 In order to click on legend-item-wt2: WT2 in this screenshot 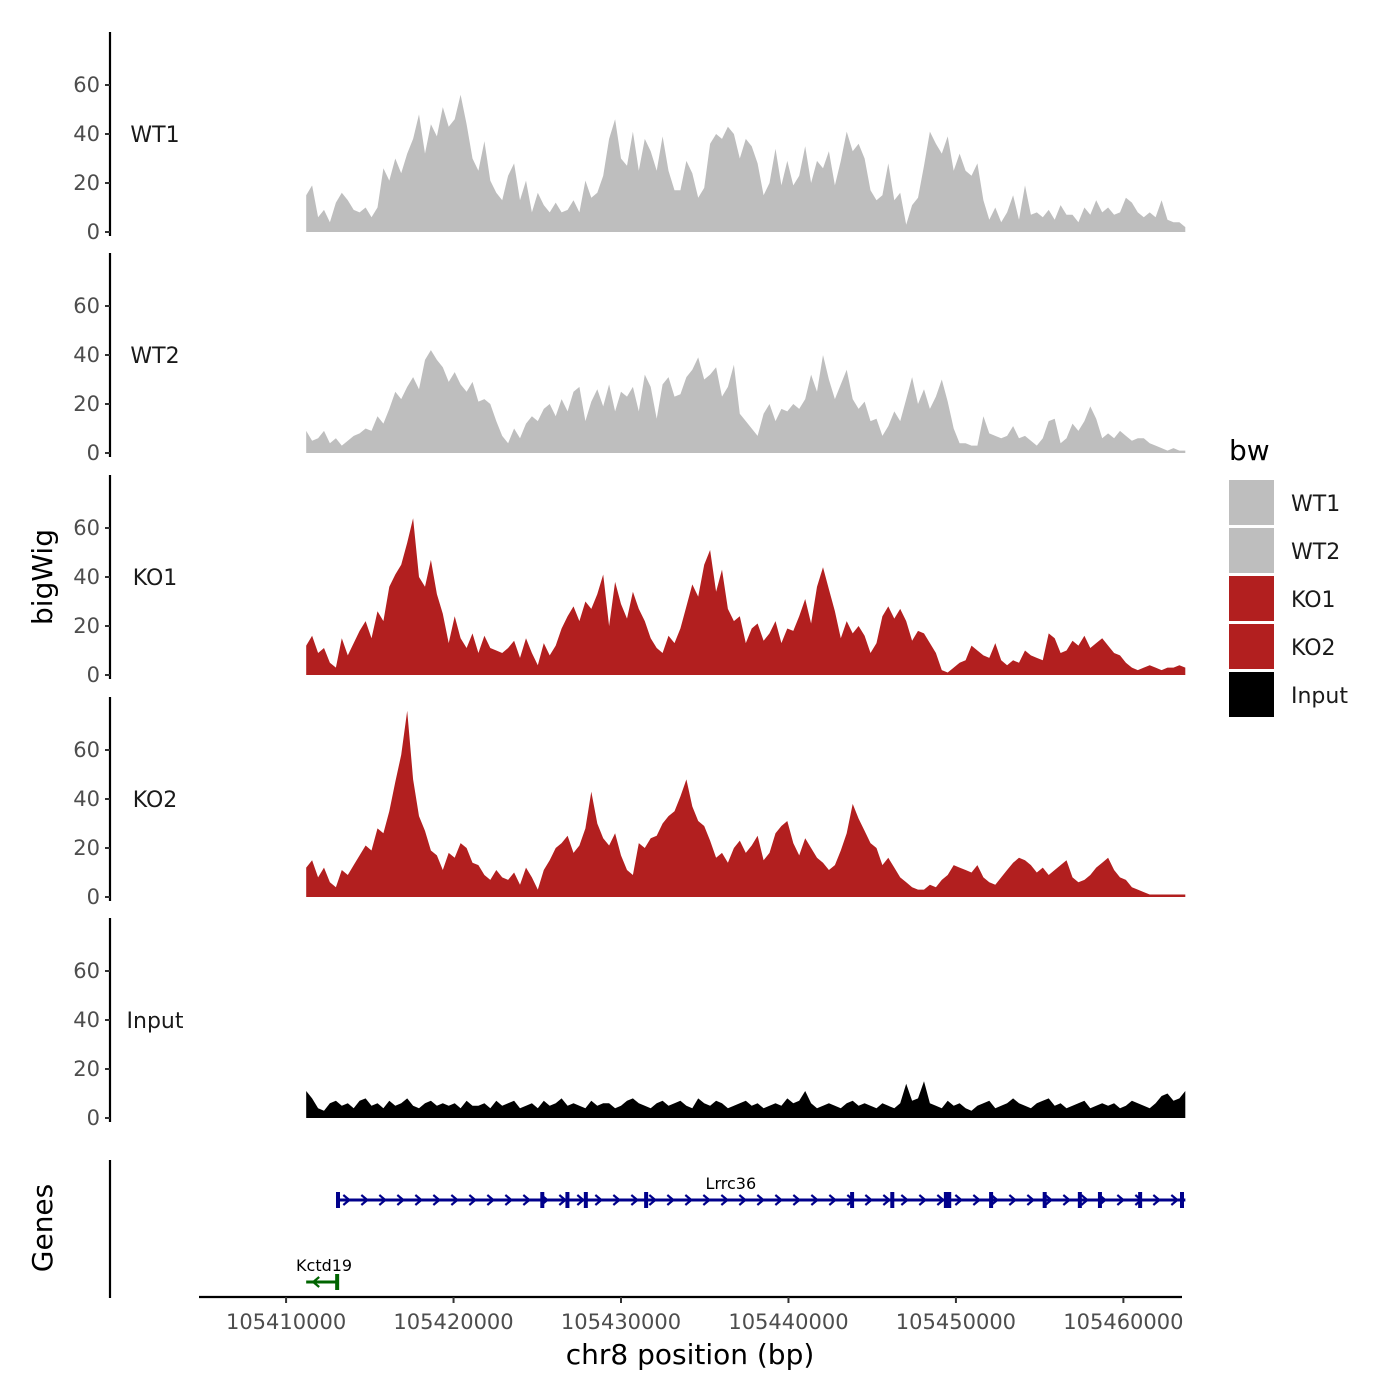, I will do `click(1284, 550)`.